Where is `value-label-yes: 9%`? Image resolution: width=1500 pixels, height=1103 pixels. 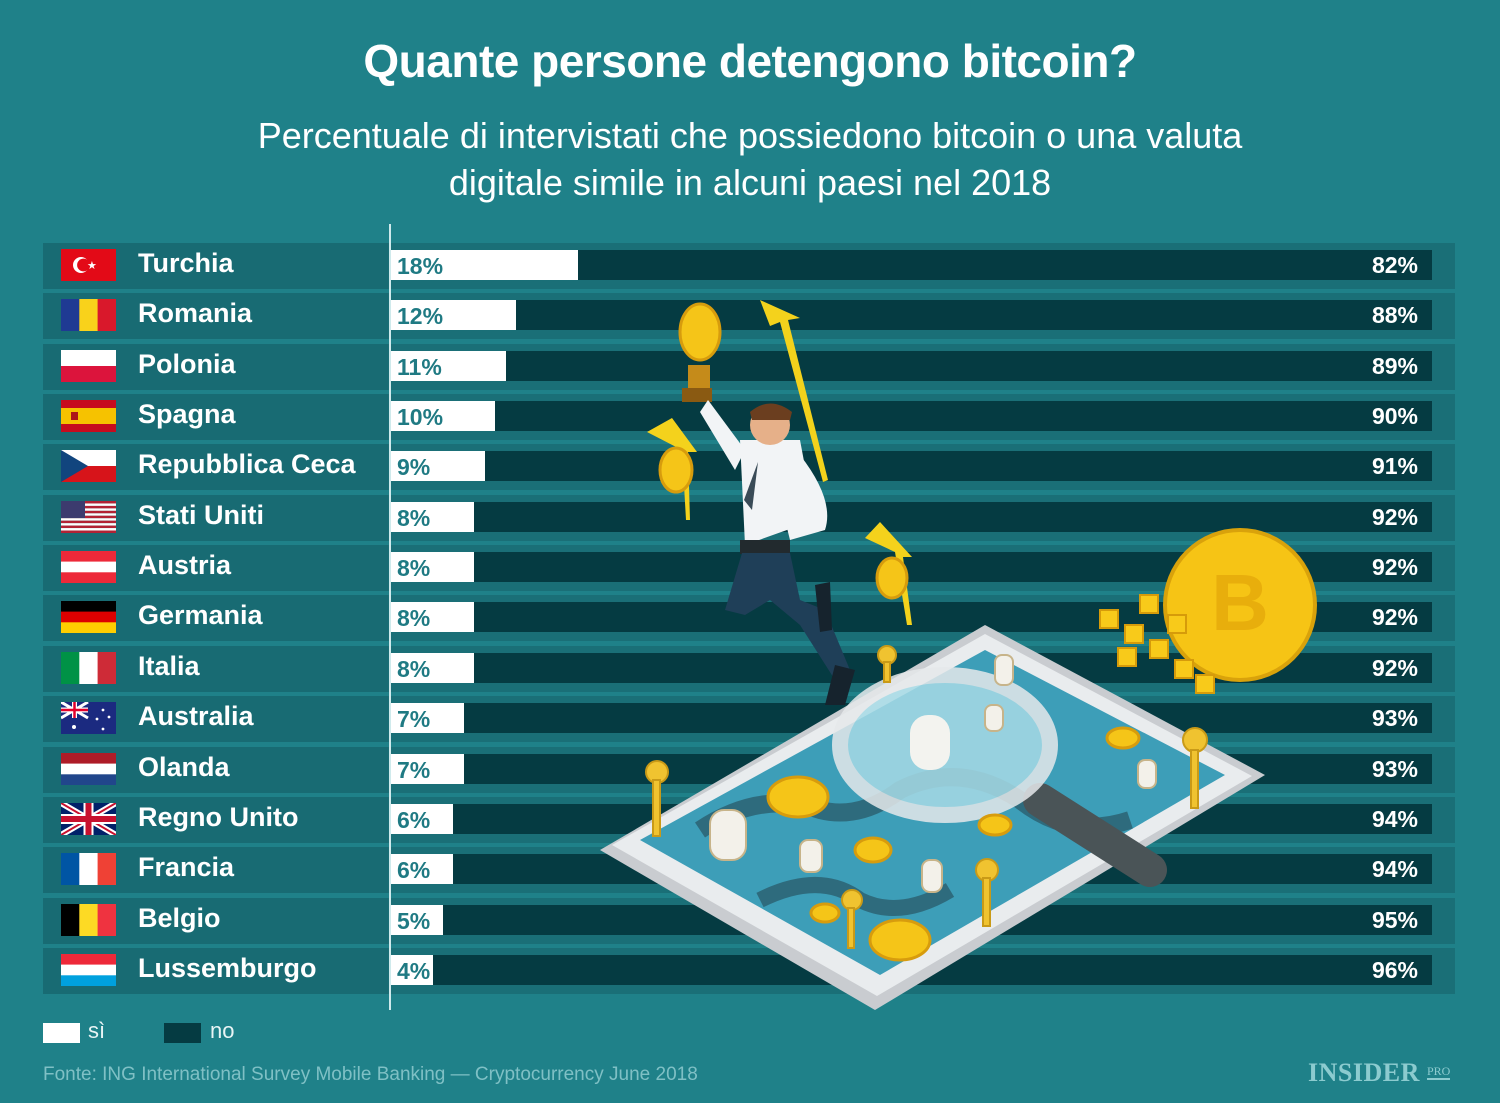
value-label-yes: 9% is located at coordinates (414, 467).